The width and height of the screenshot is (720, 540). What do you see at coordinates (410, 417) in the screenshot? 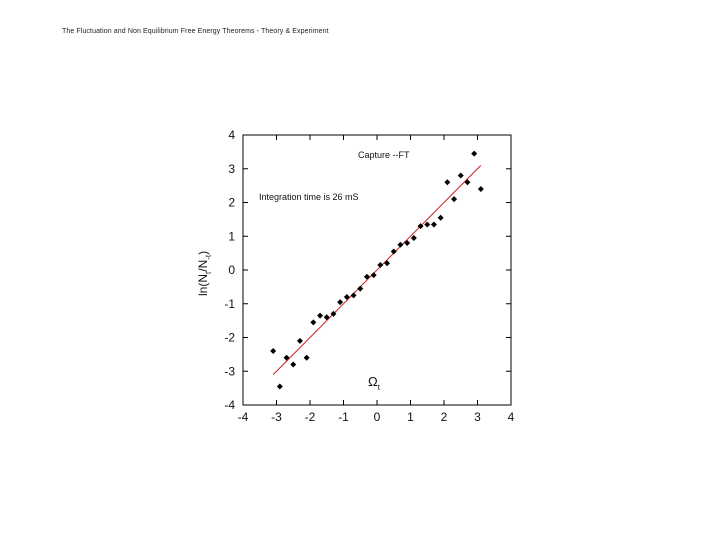
I see `x-tick-label: 1` at bounding box center [410, 417].